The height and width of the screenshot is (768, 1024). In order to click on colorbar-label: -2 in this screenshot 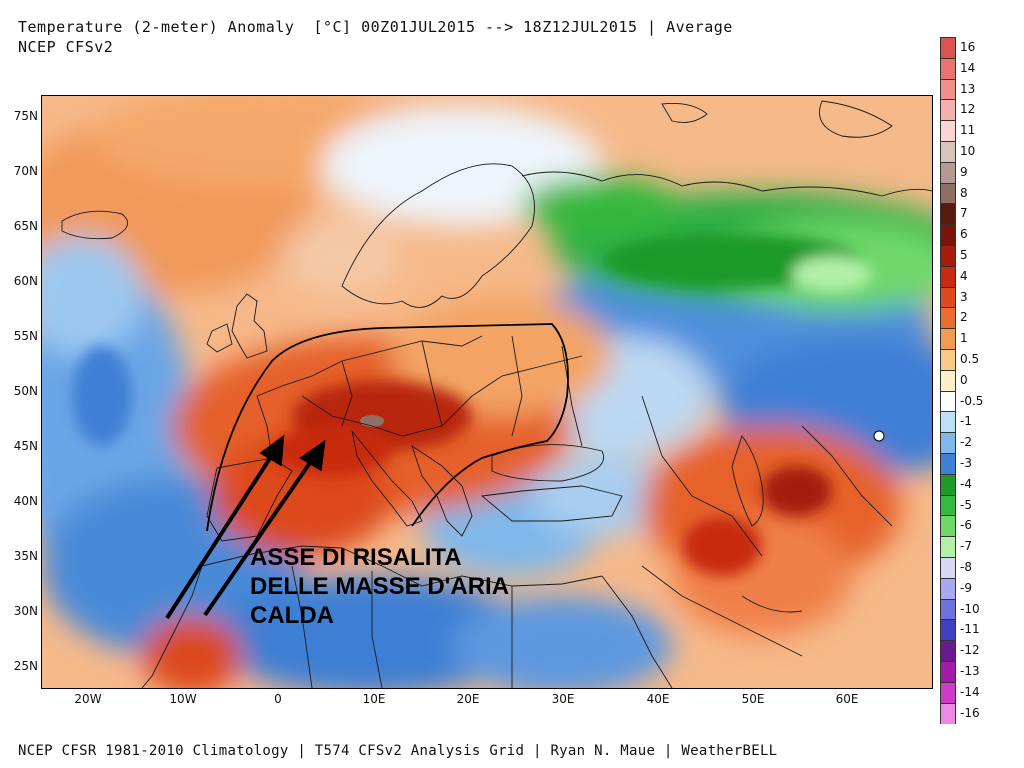, I will do `click(966, 442)`.